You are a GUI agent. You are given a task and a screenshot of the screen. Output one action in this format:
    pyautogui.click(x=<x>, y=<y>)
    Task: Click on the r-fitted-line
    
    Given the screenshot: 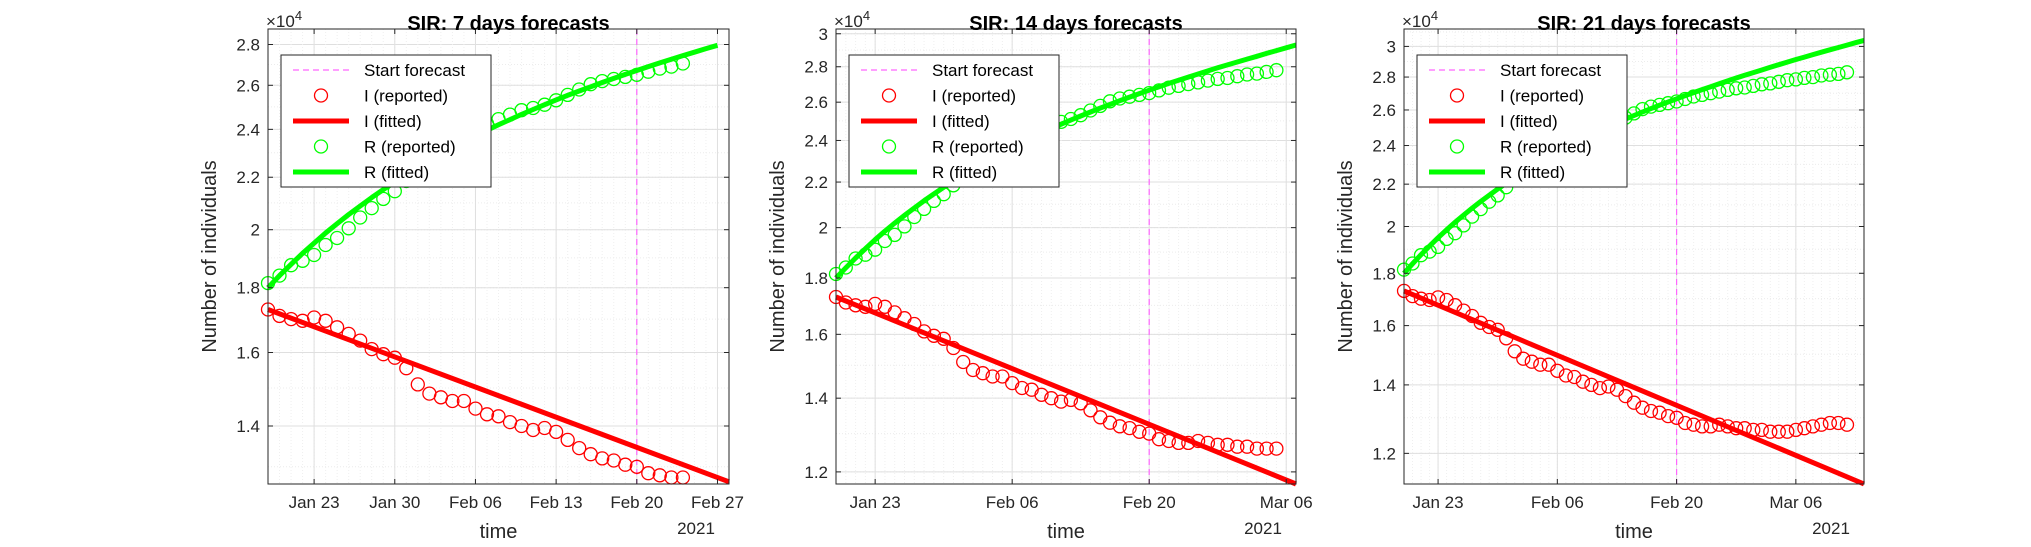 What is the action you would take?
    pyautogui.click(x=1633, y=156)
    